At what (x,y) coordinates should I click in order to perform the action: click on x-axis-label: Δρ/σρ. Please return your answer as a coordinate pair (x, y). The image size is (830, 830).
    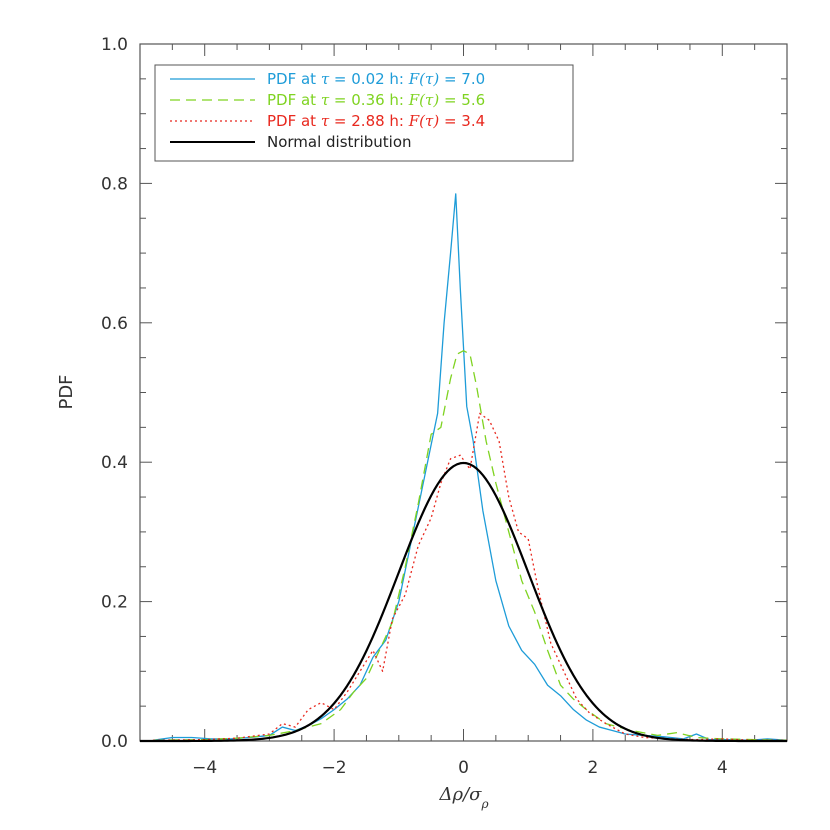
    Looking at the image, I should click on (464, 797).